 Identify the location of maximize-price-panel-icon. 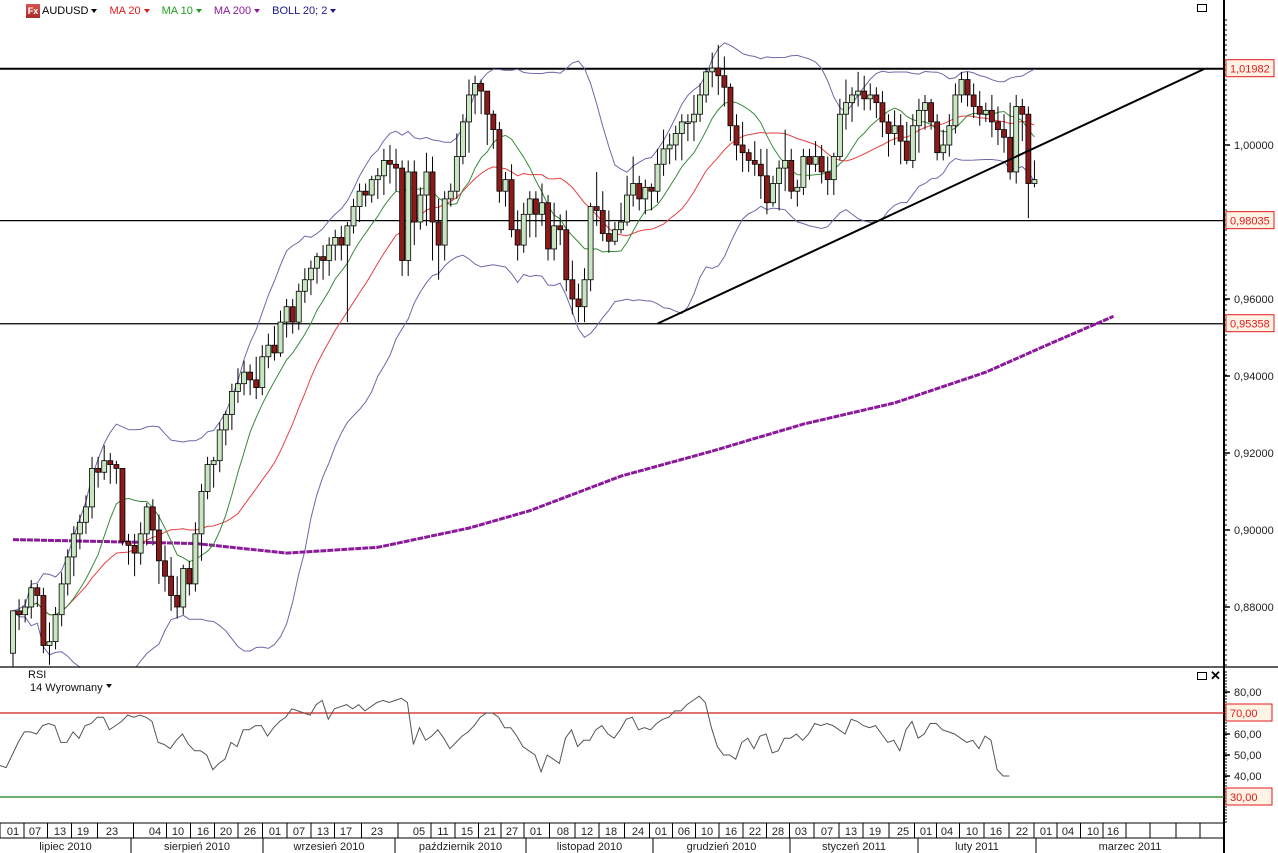
(1202, 8).